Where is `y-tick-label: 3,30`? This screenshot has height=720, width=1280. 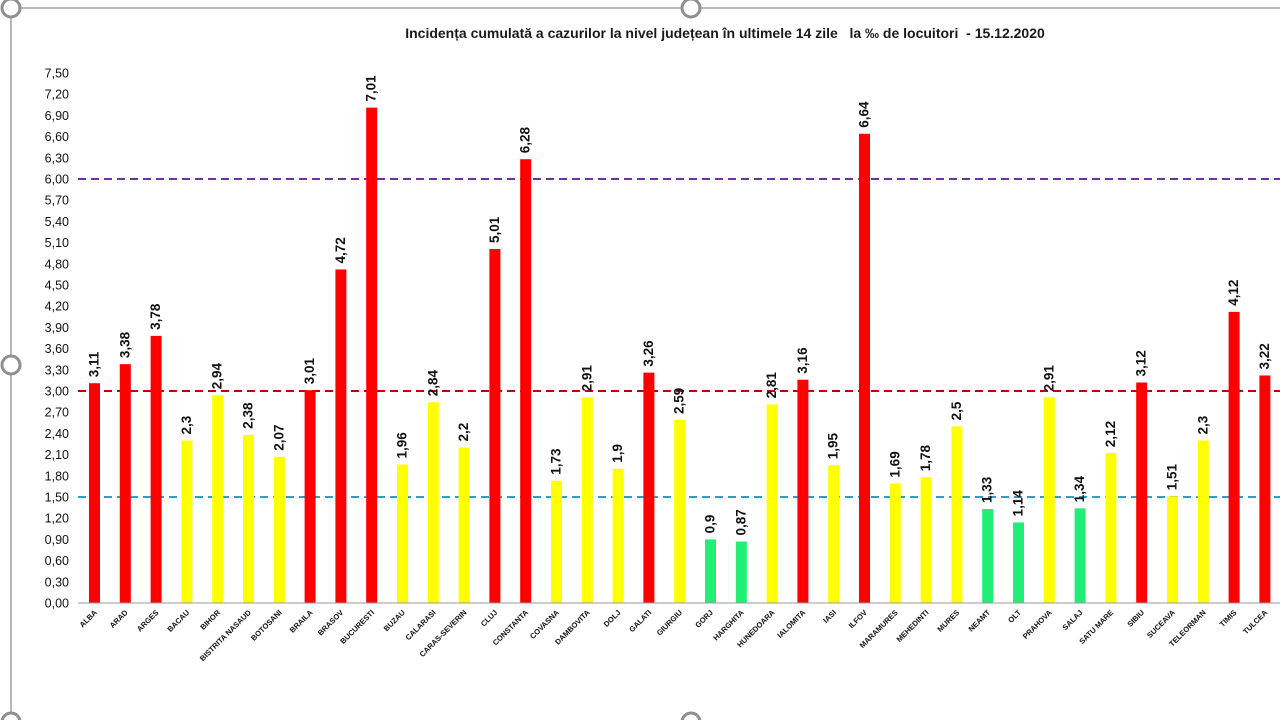 y-tick-label: 3,30 is located at coordinates (57, 370).